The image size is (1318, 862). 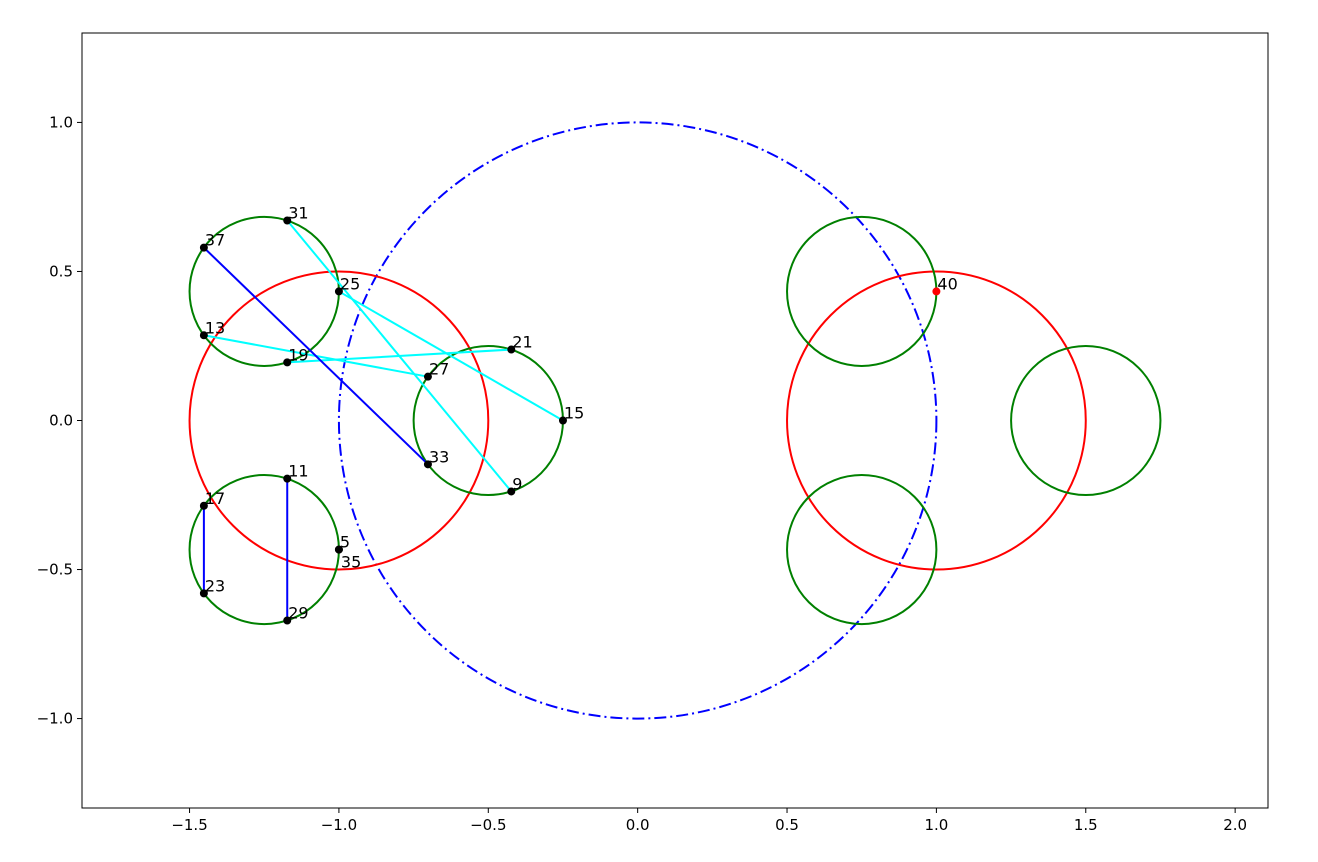 I want to click on x-tick-label: −1.5, so click(x=189, y=825).